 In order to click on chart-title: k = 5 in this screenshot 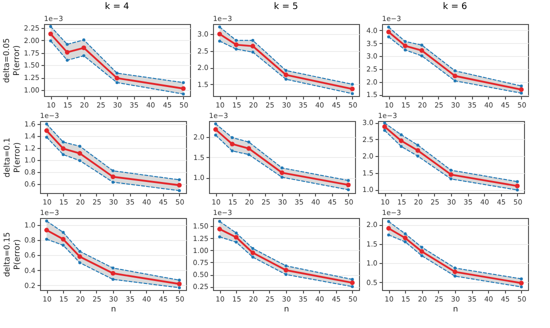, I will do `click(286, 7)`.